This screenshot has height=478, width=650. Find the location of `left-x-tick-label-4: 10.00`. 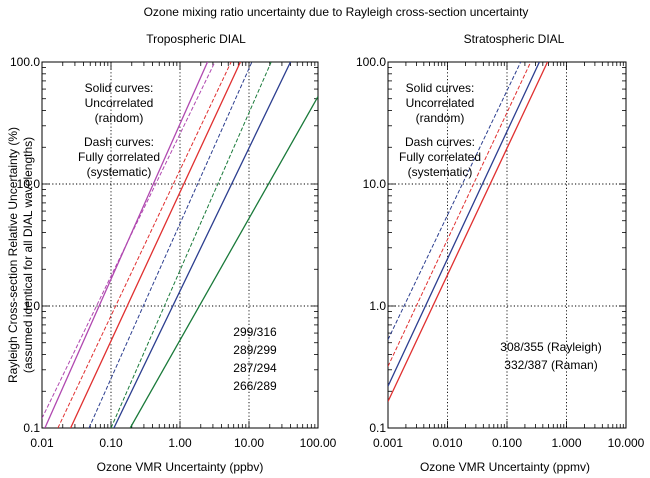

left-x-tick-label-4: 10.00 is located at coordinates (249, 443).